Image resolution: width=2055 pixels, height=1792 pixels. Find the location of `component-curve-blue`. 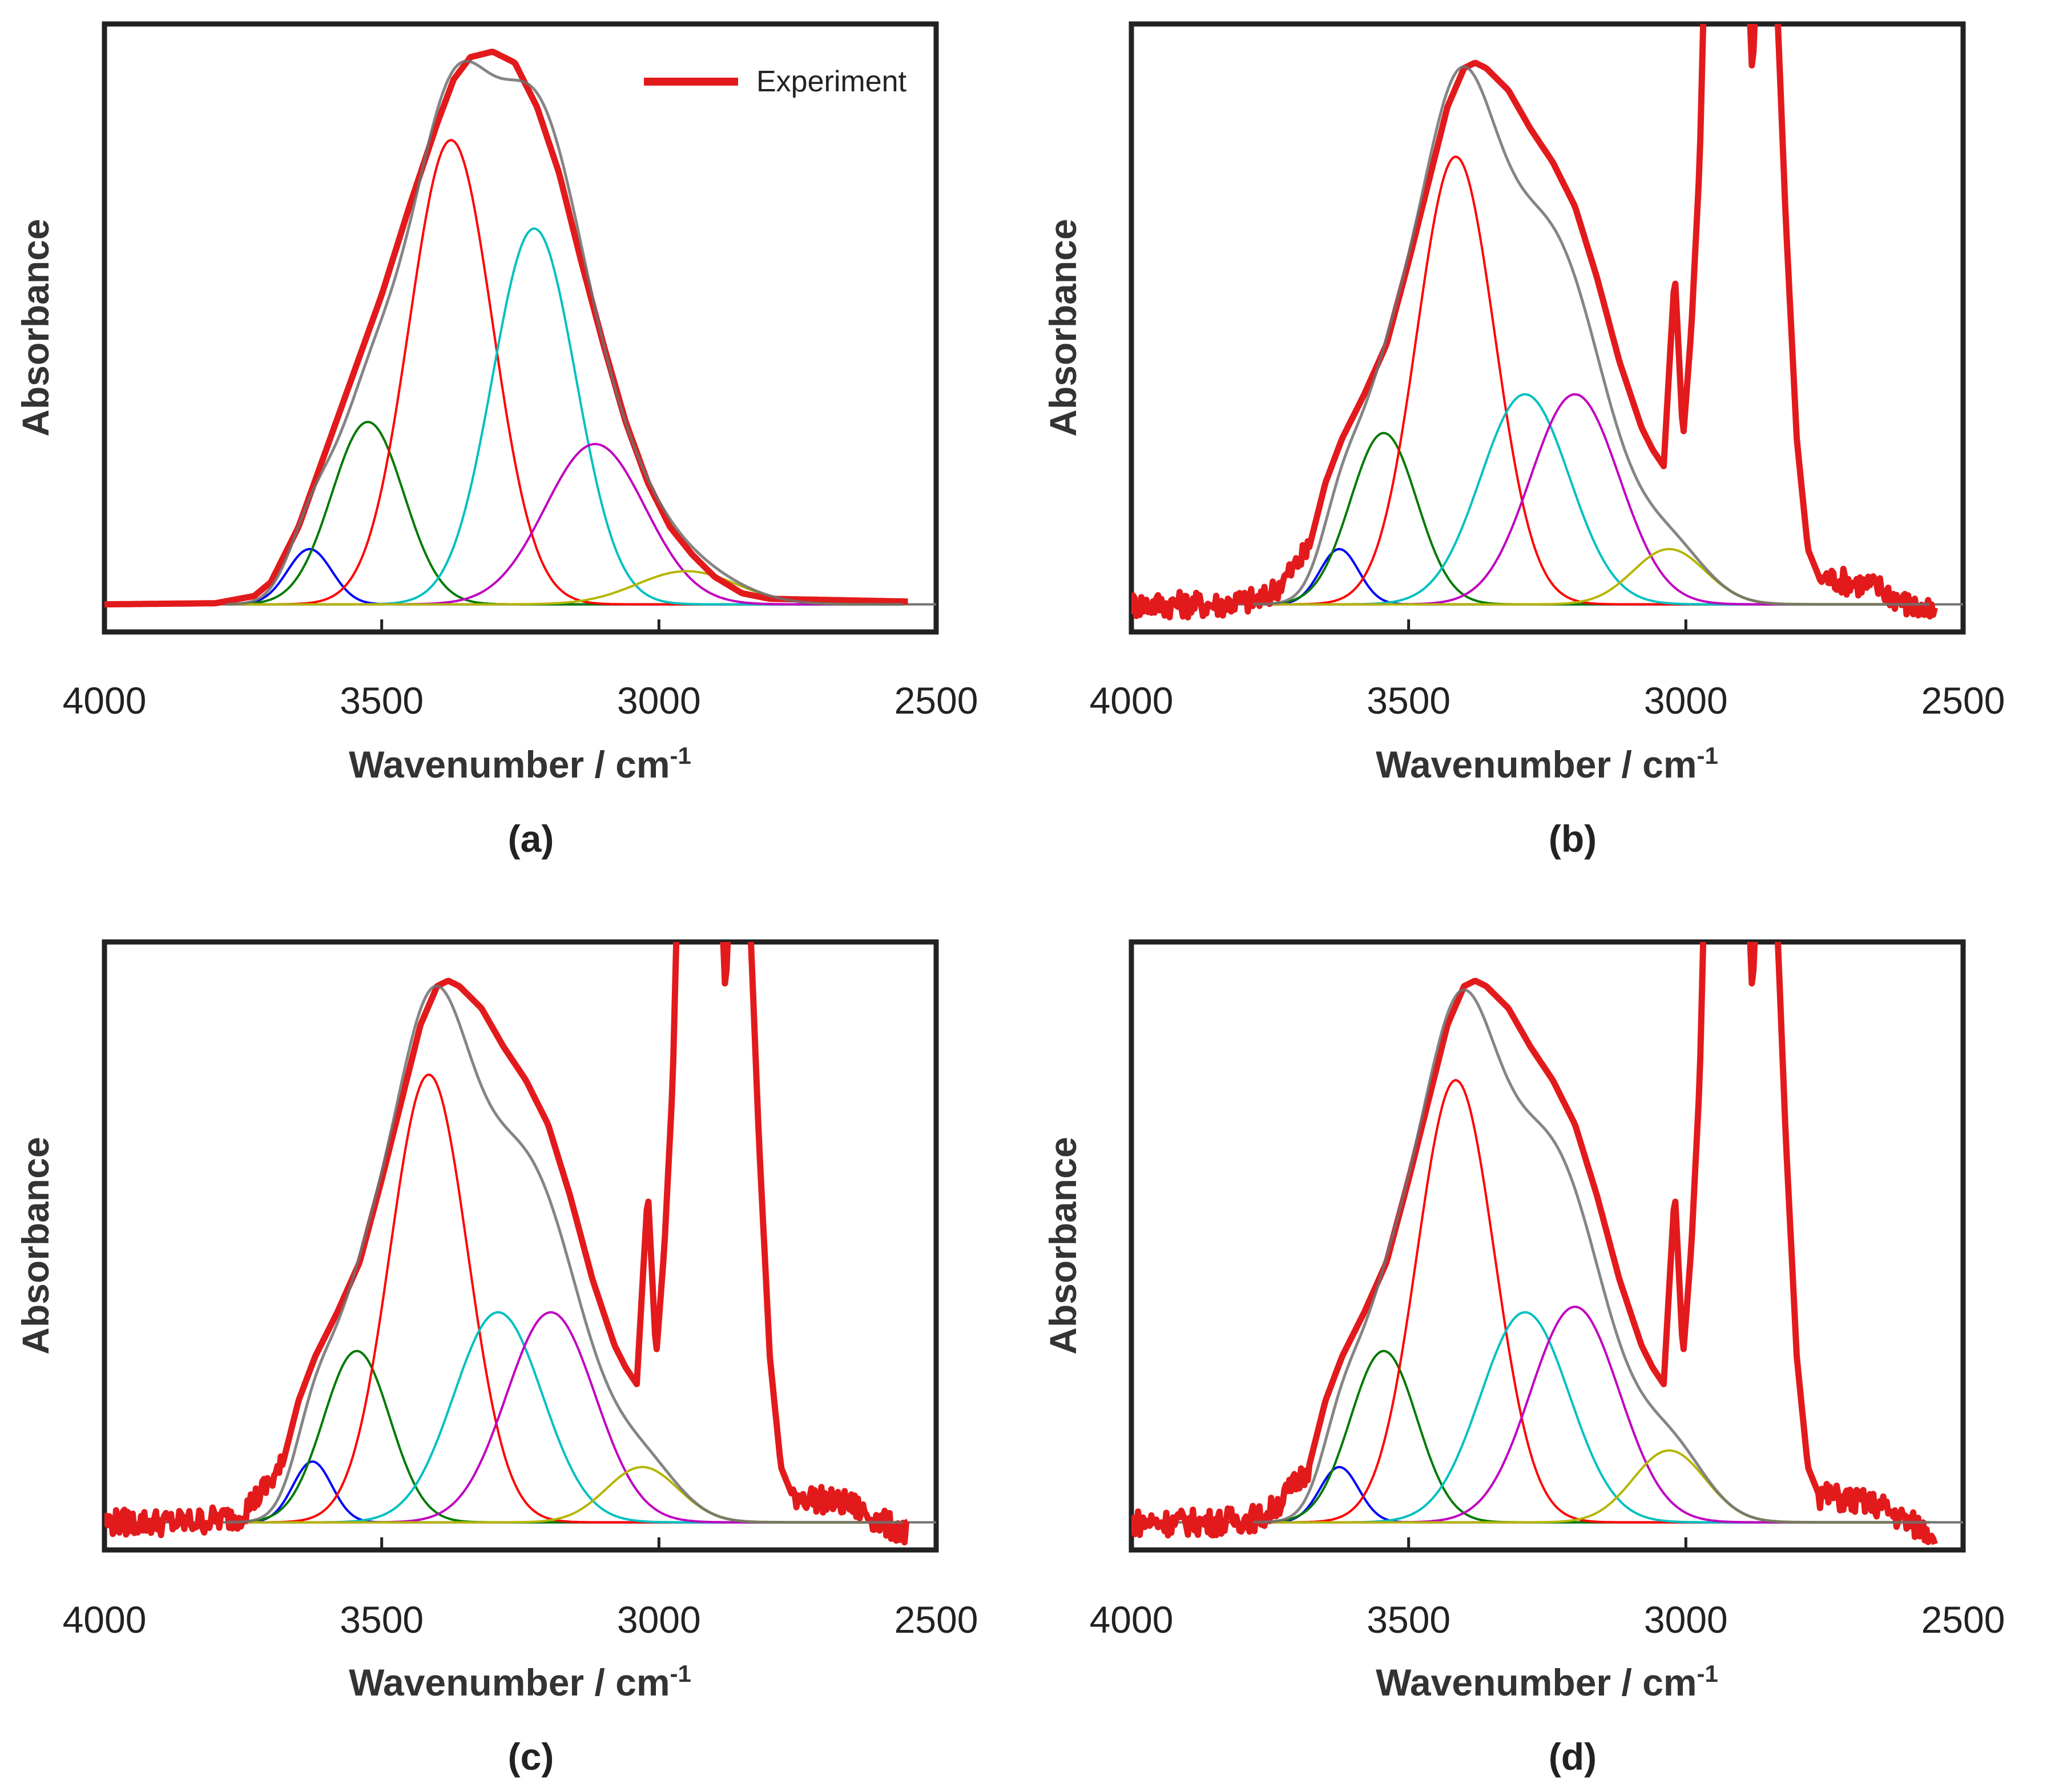

component-curve-blue is located at coordinates (564, 577).